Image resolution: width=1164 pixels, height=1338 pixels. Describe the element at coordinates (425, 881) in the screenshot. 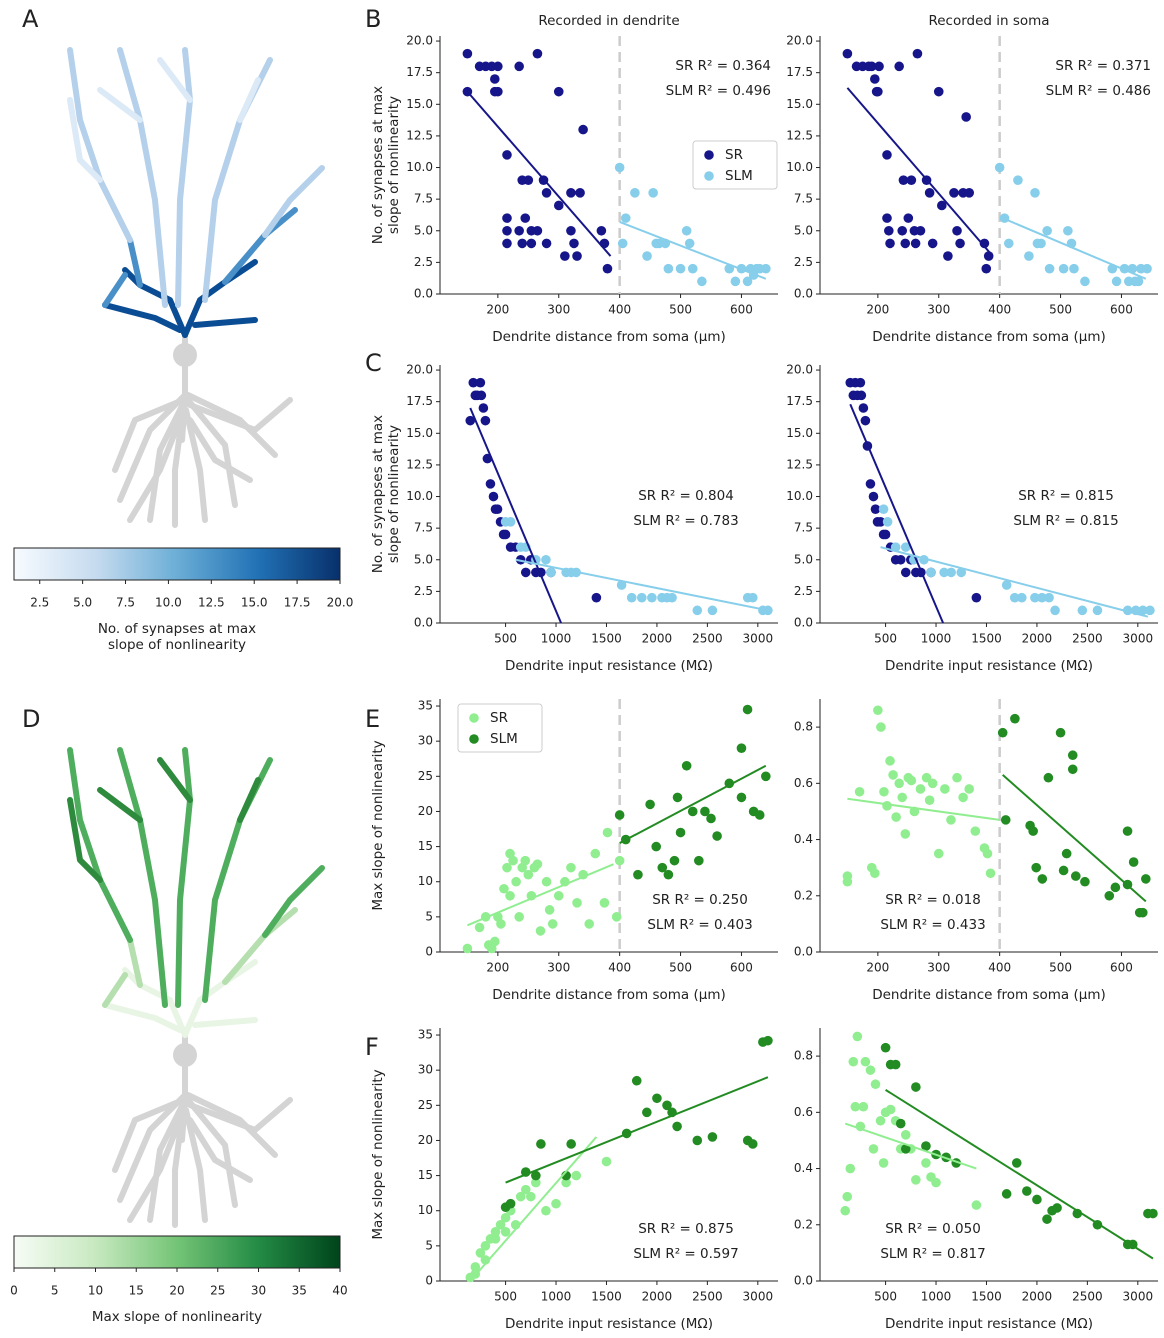

I see `y-tick-label: 10` at that location.